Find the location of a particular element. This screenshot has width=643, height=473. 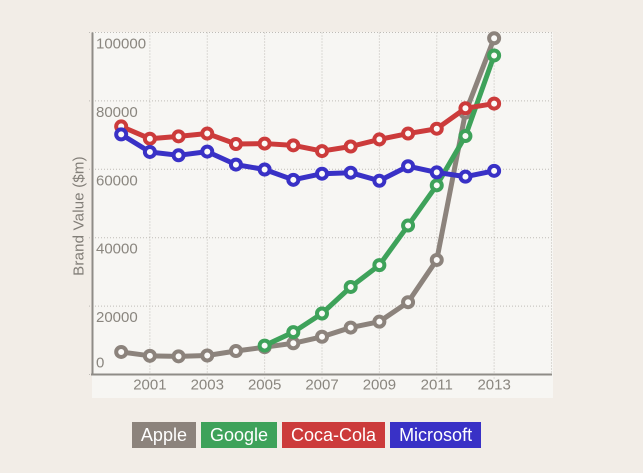

x-tick-label: 2013 is located at coordinates (493, 385).